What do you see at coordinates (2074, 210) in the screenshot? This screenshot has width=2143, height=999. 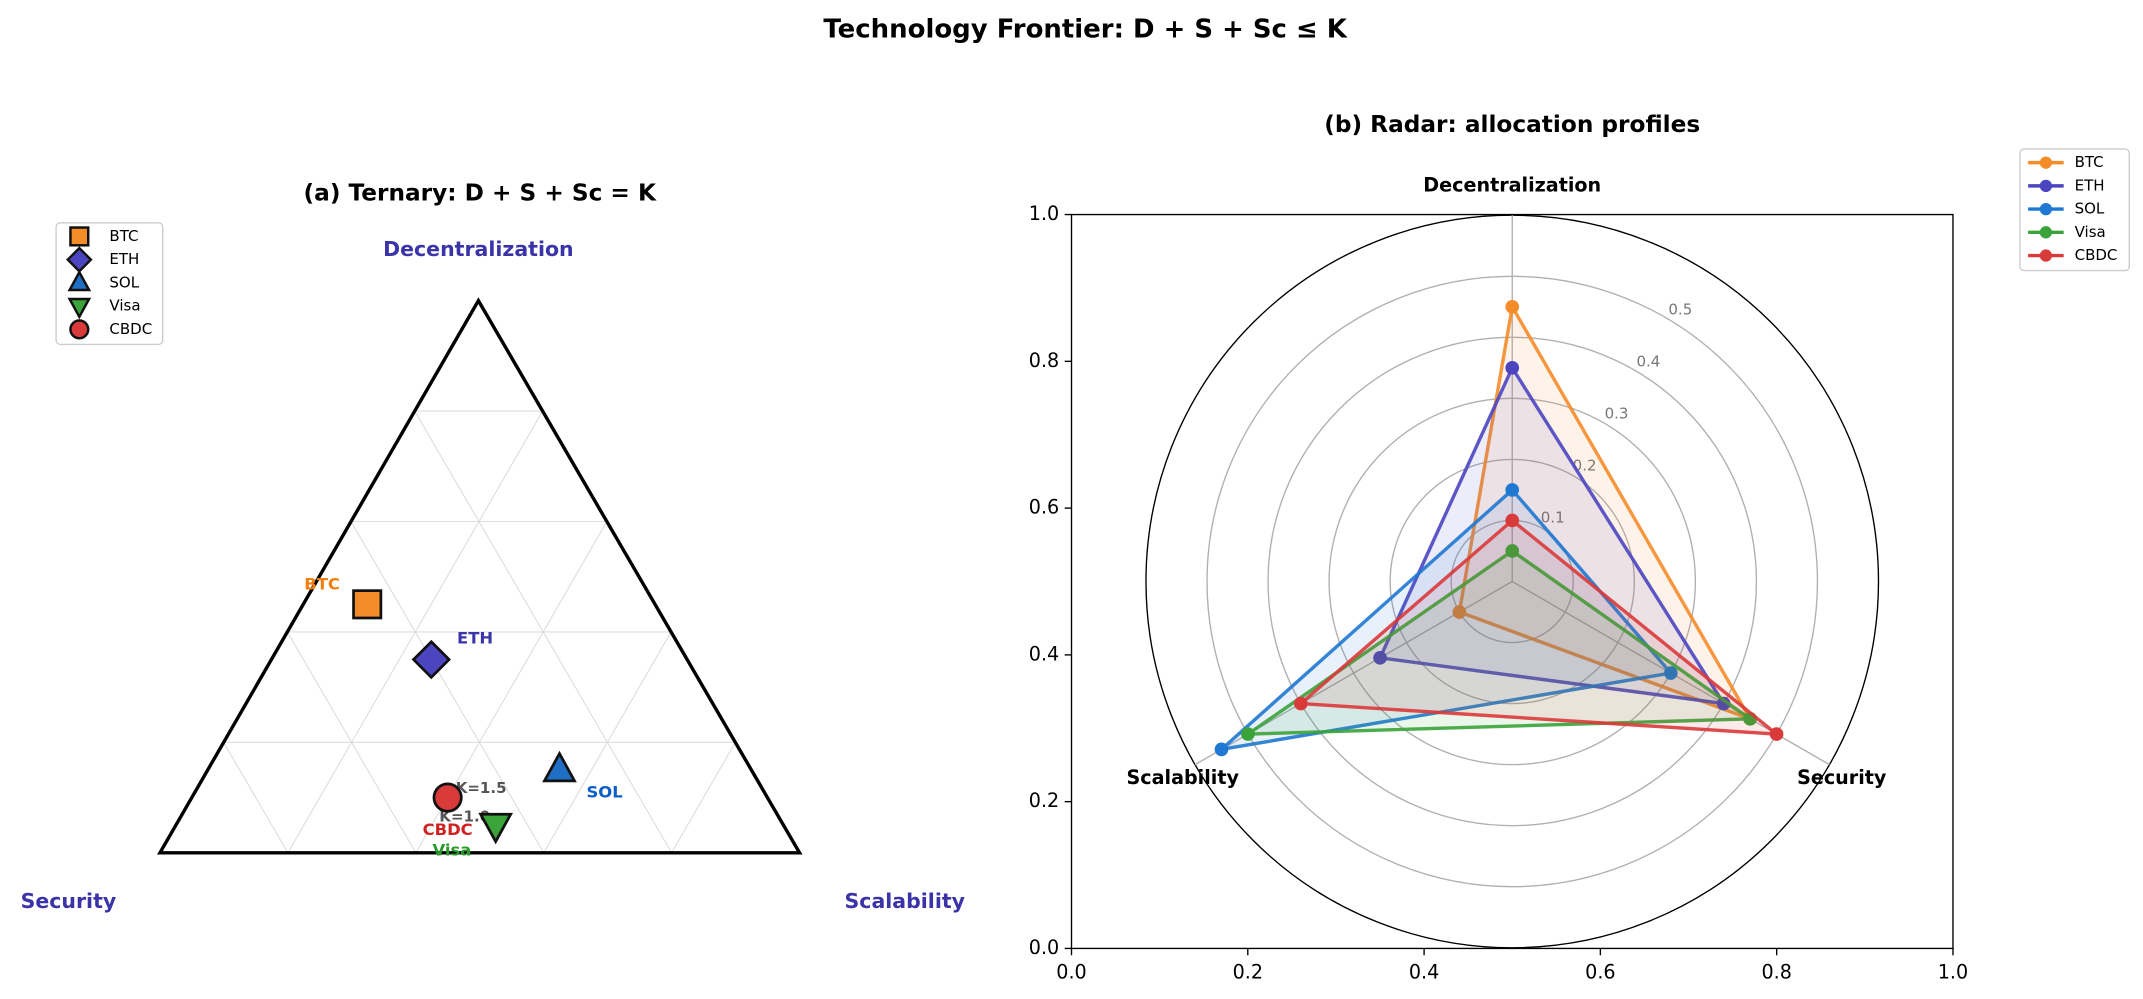 I see `legend-box` at bounding box center [2074, 210].